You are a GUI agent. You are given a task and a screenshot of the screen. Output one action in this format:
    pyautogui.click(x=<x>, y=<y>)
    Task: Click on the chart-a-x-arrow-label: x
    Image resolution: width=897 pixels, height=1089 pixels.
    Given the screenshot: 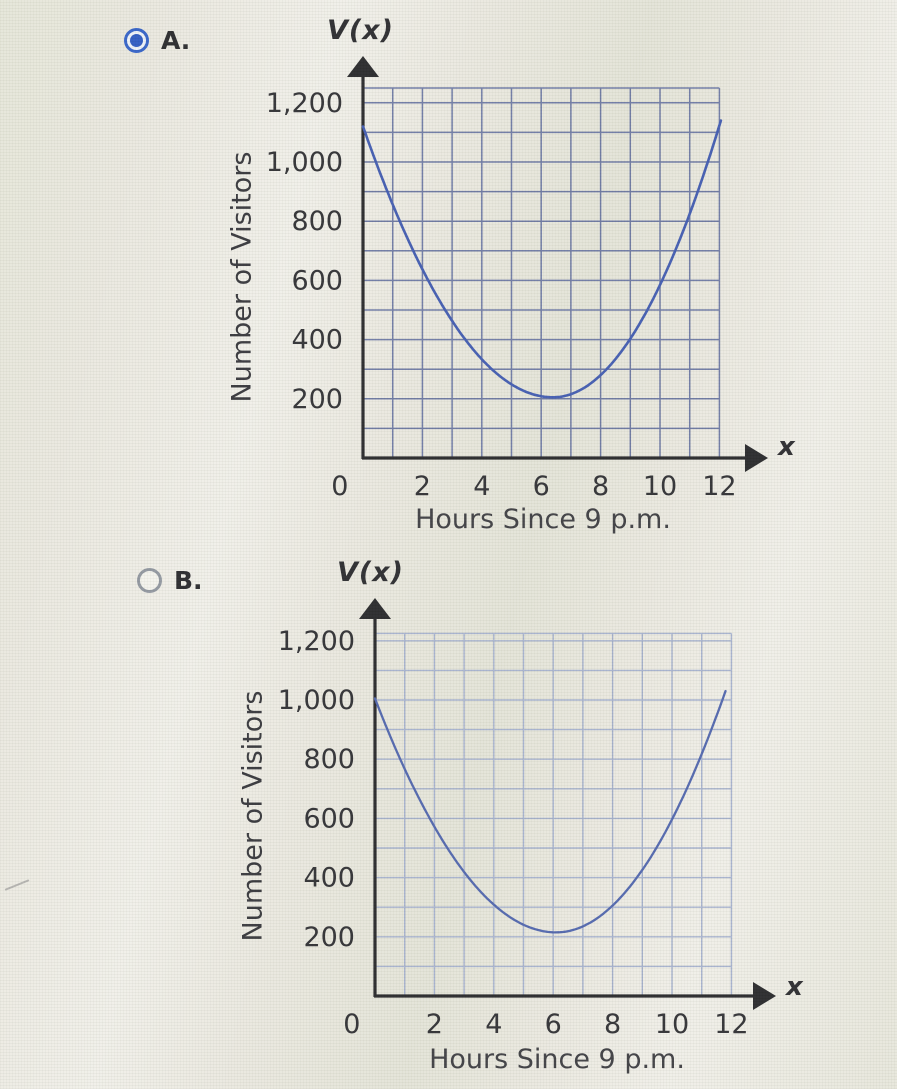 What is the action you would take?
    pyautogui.click(x=786, y=447)
    